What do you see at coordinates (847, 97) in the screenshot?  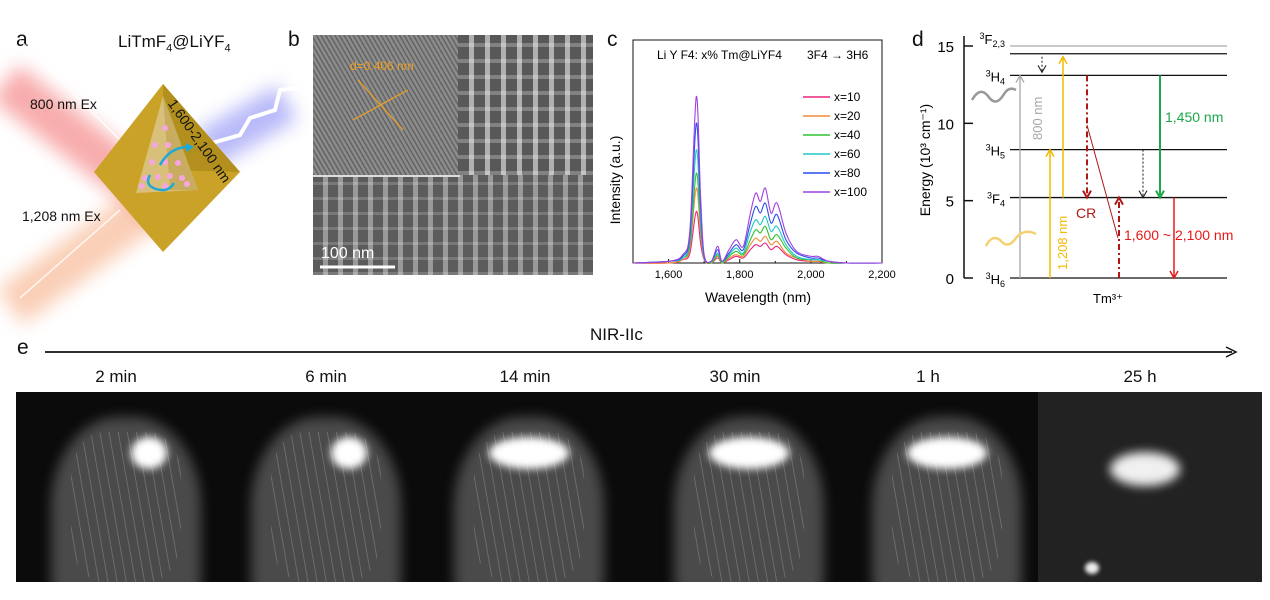 I see `legend-label: x=10` at bounding box center [847, 97].